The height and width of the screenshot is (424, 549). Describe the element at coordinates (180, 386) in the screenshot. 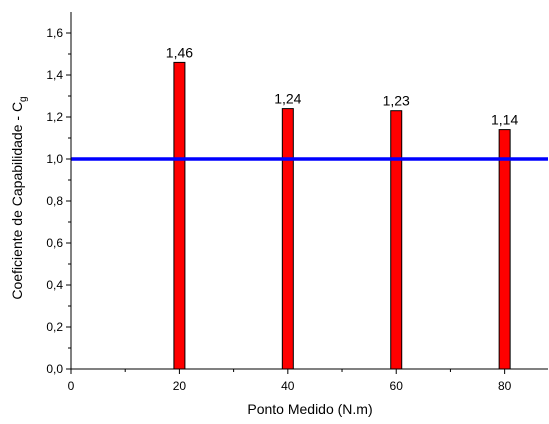

I see `x-tick-label: 20` at that location.